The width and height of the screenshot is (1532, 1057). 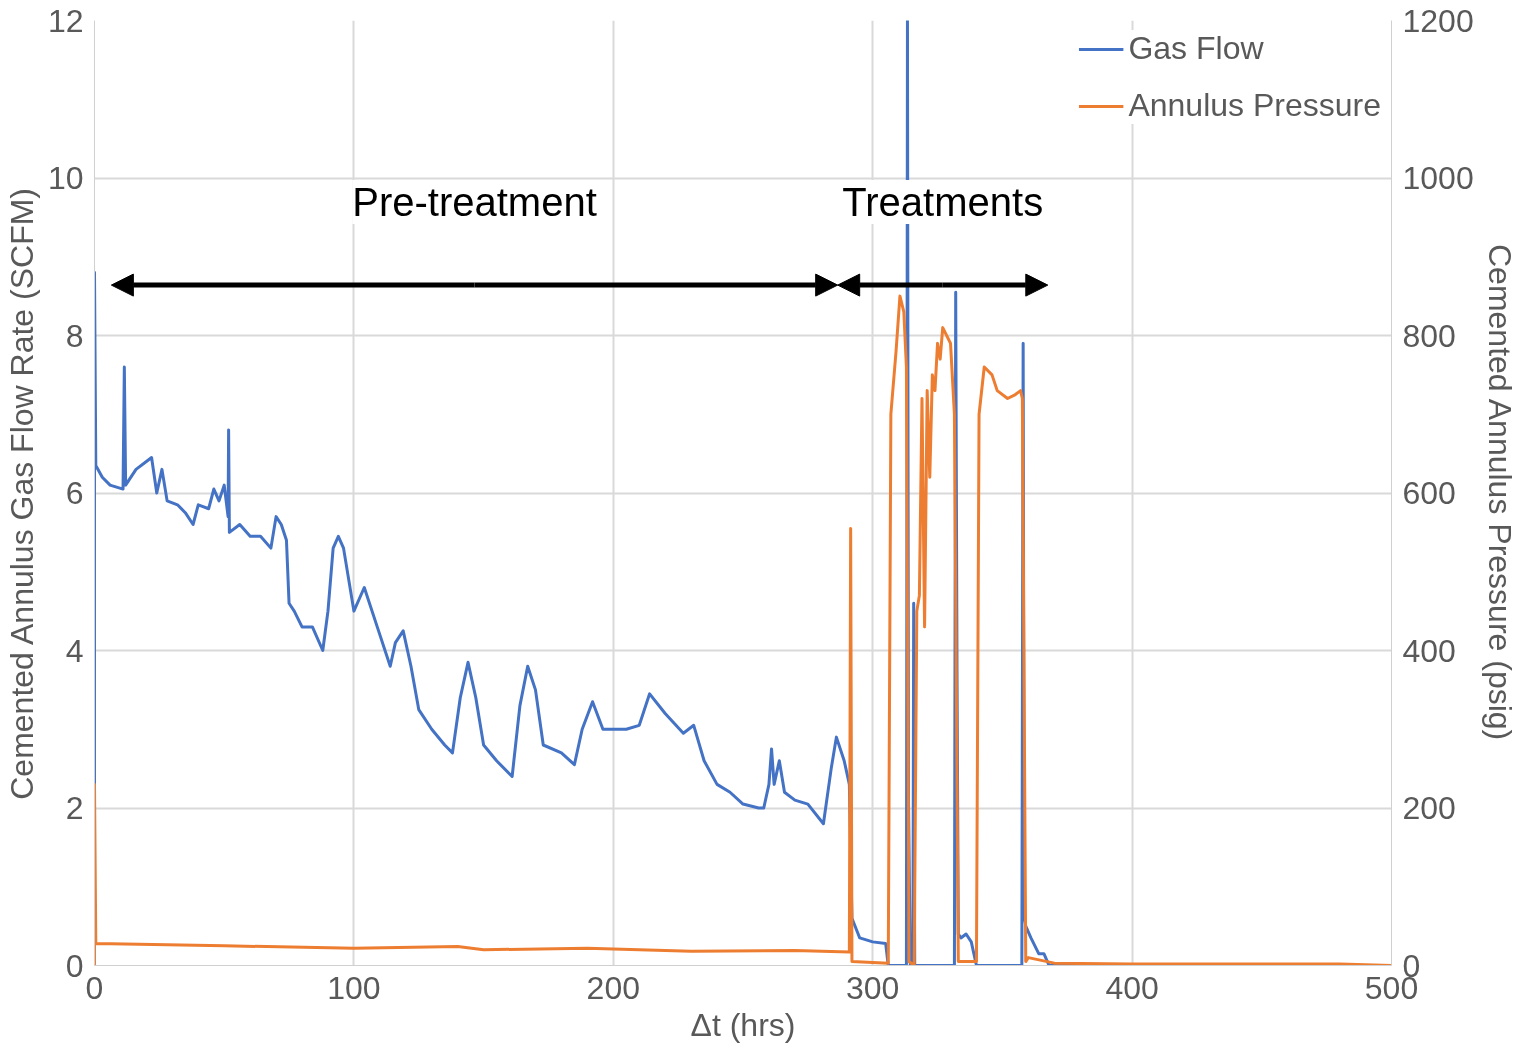 What do you see at coordinates (1499, 492) in the screenshot?
I see `y2-axis-title: Cemented Annulus Pressure (psig)` at bounding box center [1499, 492].